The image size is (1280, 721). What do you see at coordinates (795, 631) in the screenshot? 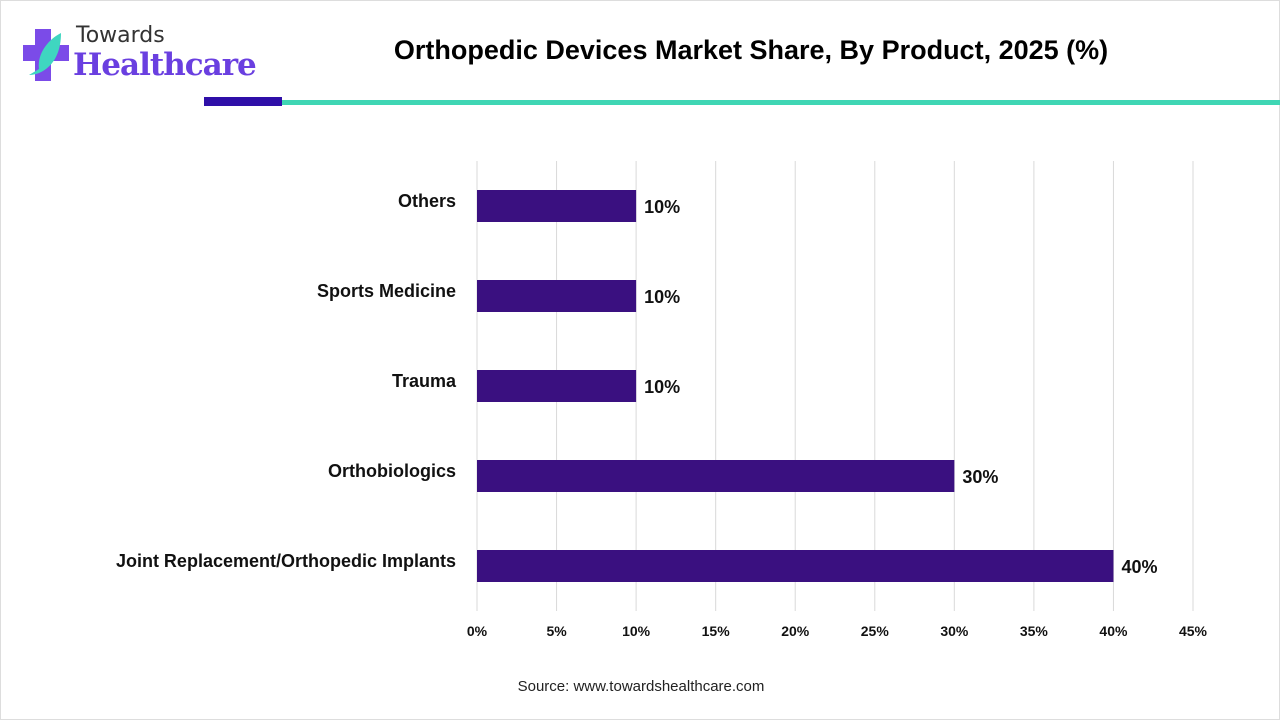
I see `x-tick-label: 20%` at bounding box center [795, 631].